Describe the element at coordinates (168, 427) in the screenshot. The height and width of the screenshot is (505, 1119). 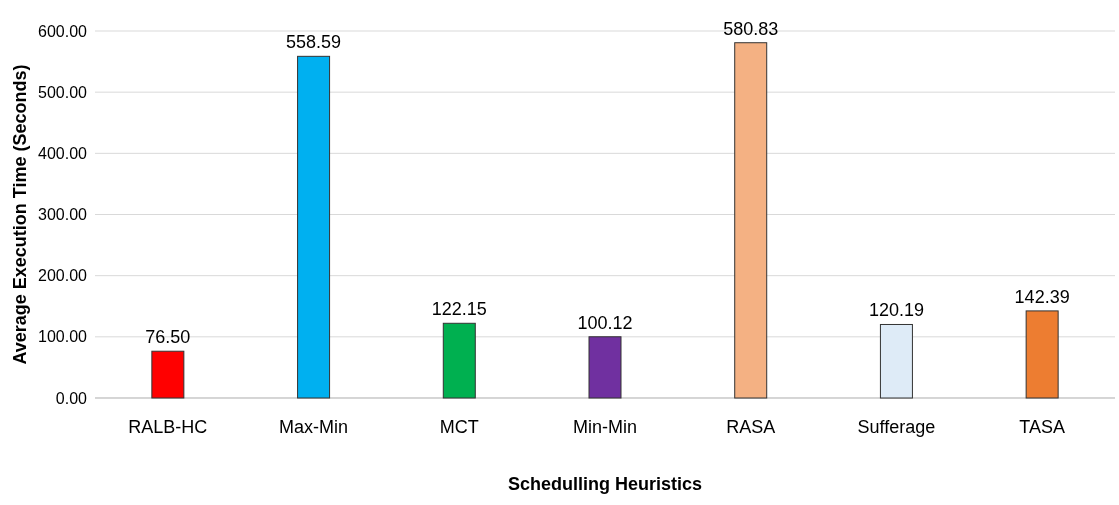
I see `x-tick-label: RALB-HC` at that location.